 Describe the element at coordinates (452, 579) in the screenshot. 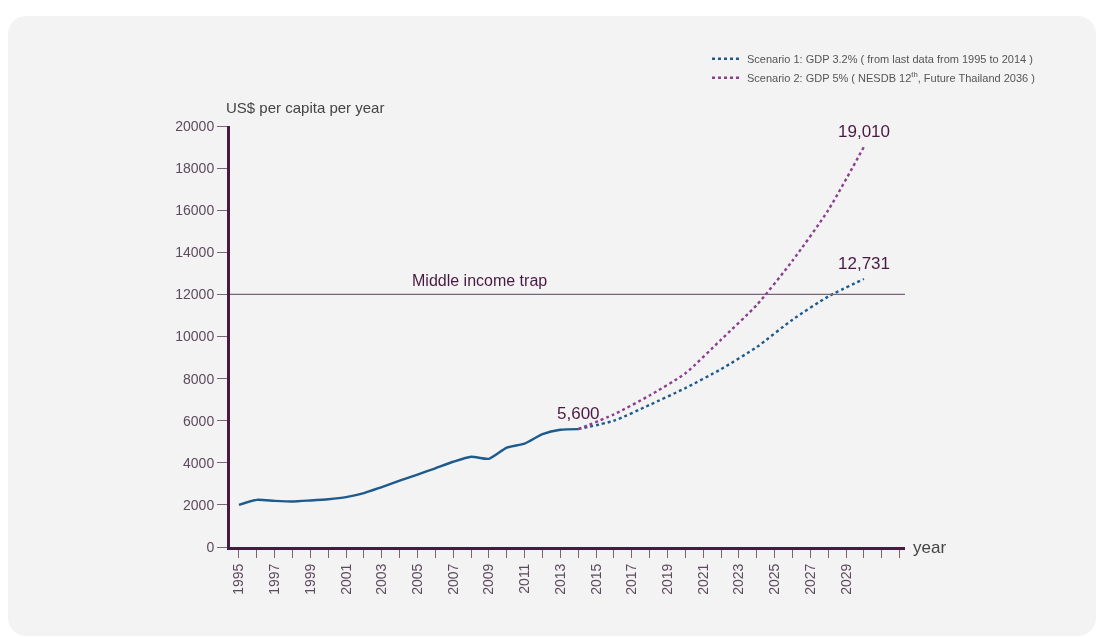

I see `x-tick-label: 2007` at that location.